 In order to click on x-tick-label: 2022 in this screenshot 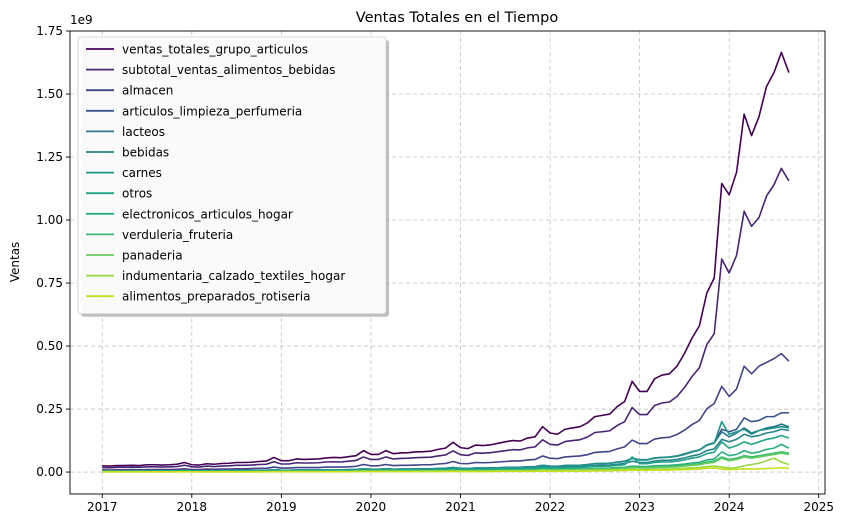, I will do `click(550, 507)`.